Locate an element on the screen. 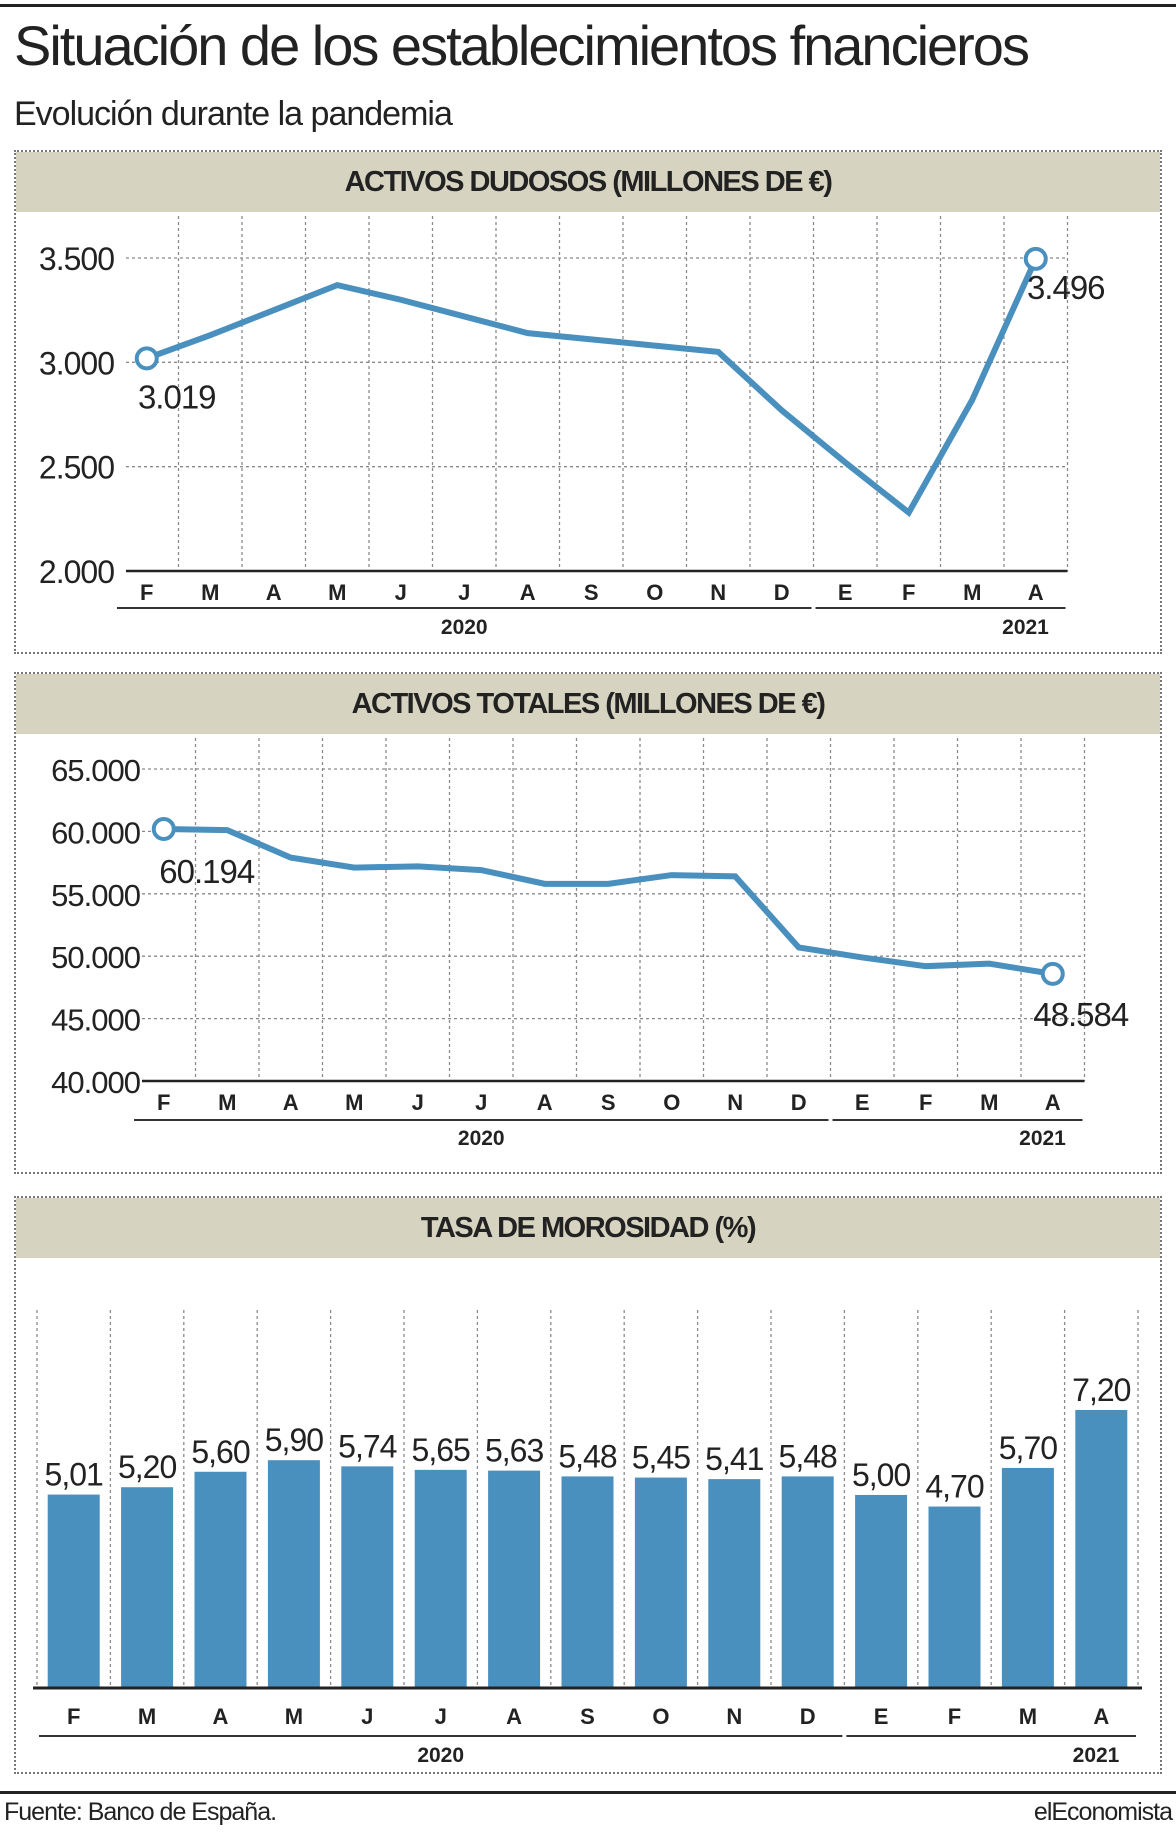  data-label: 48.584 is located at coordinates (1081, 1014).